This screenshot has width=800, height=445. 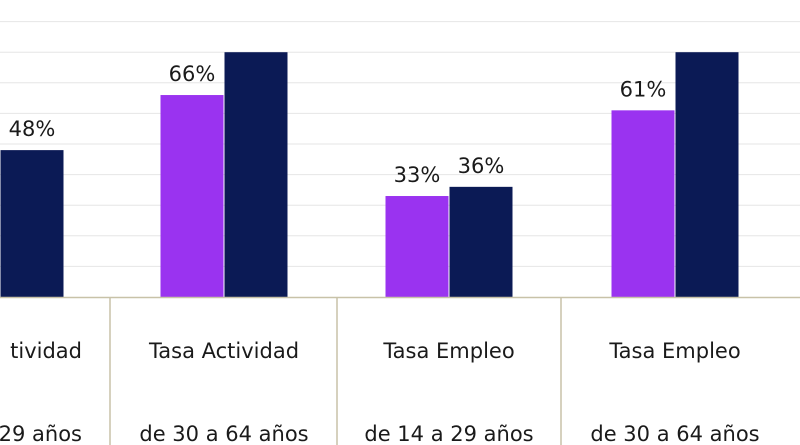 I want to click on category-label: tividad, so click(x=46, y=351).